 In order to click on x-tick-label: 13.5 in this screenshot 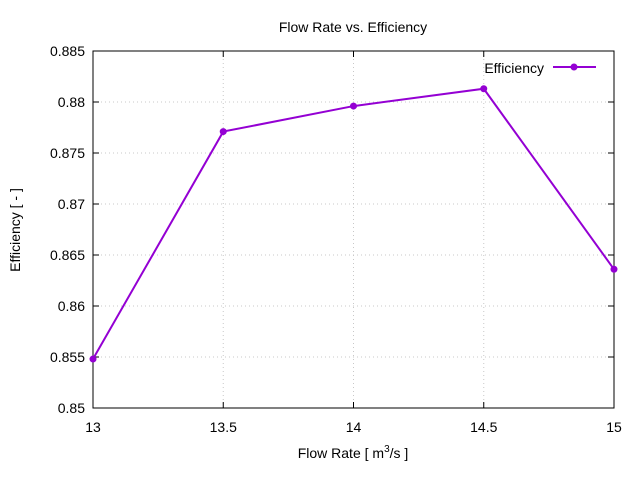, I will do `click(223, 427)`.